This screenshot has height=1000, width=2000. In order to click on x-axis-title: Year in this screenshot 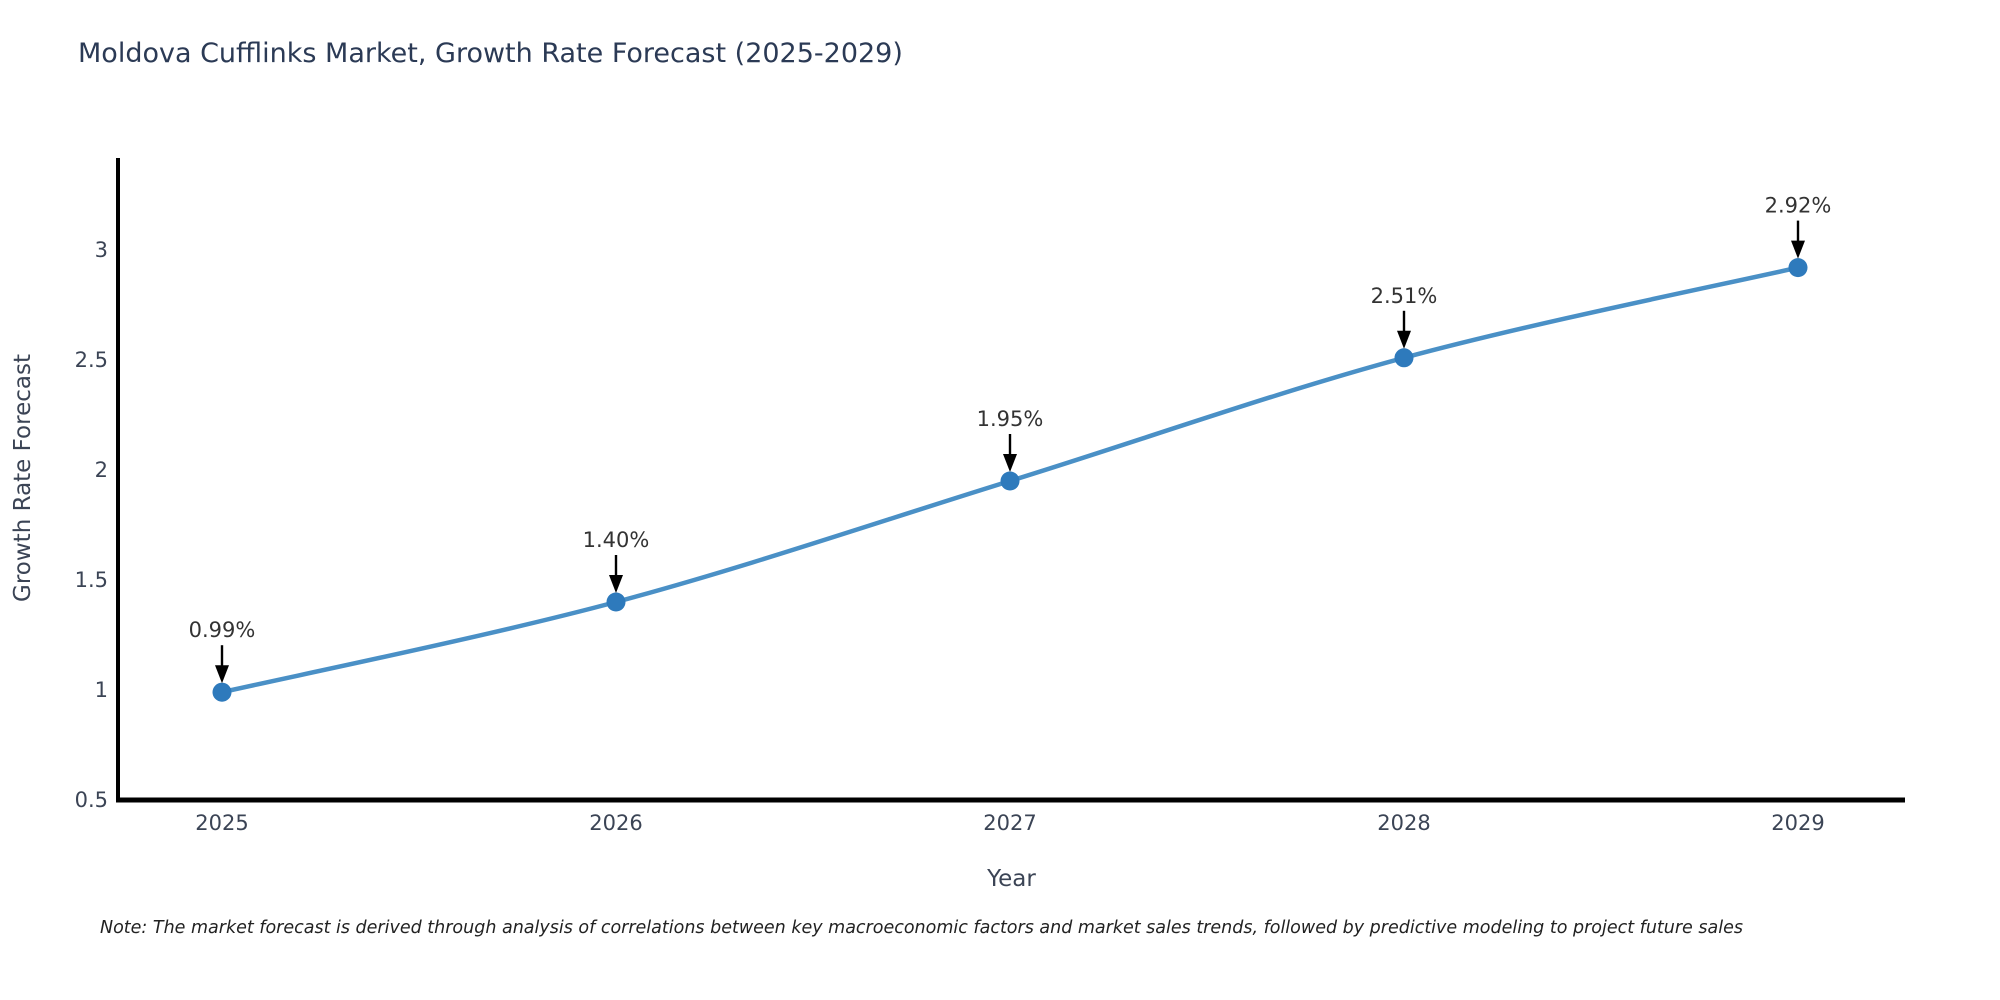, I will do `click(1011, 879)`.